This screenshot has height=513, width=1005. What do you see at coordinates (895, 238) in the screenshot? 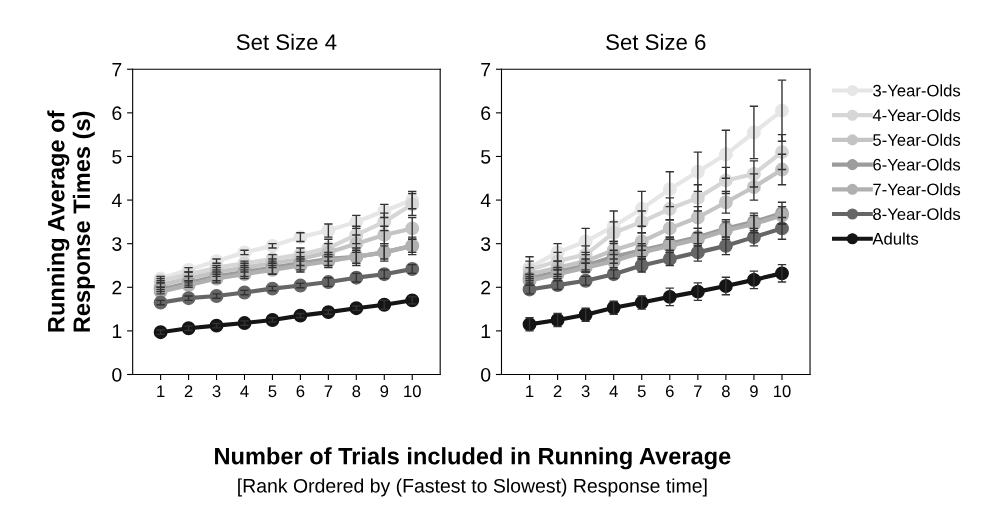
I see `legend-label: Adults` at bounding box center [895, 238].